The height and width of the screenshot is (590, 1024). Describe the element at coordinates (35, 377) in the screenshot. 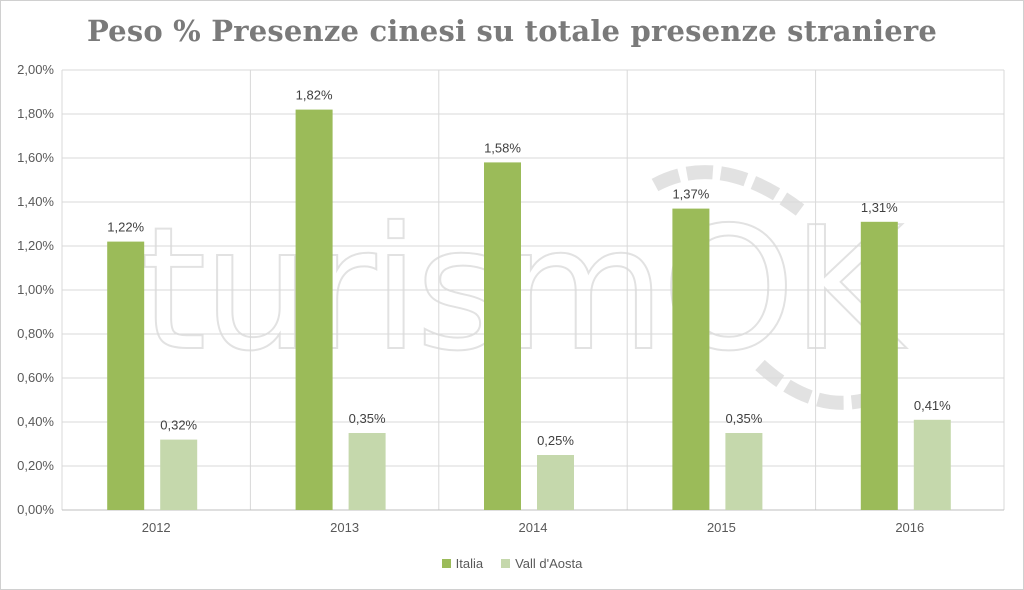

I see `y-tick-label: 0,60%` at that location.